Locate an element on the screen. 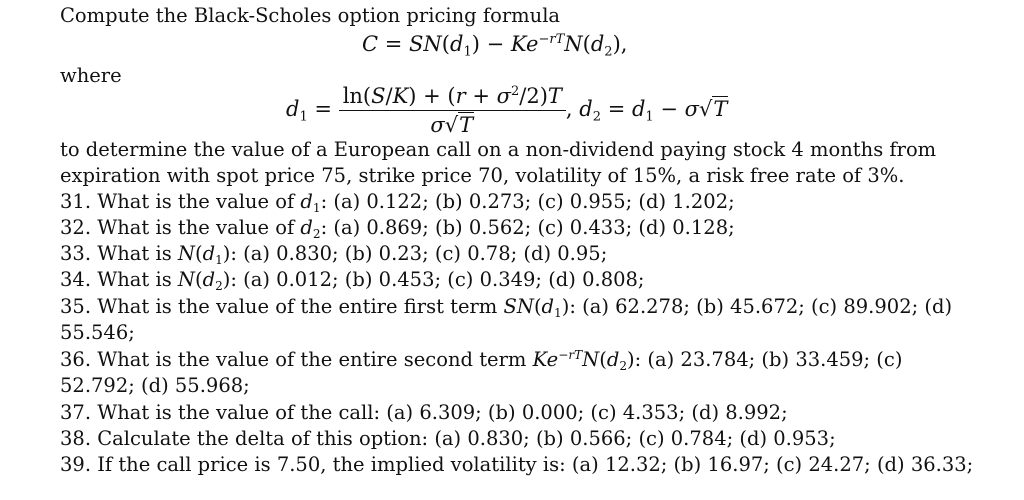  question-33-prompt: 33. What is is located at coordinates (119, 253).